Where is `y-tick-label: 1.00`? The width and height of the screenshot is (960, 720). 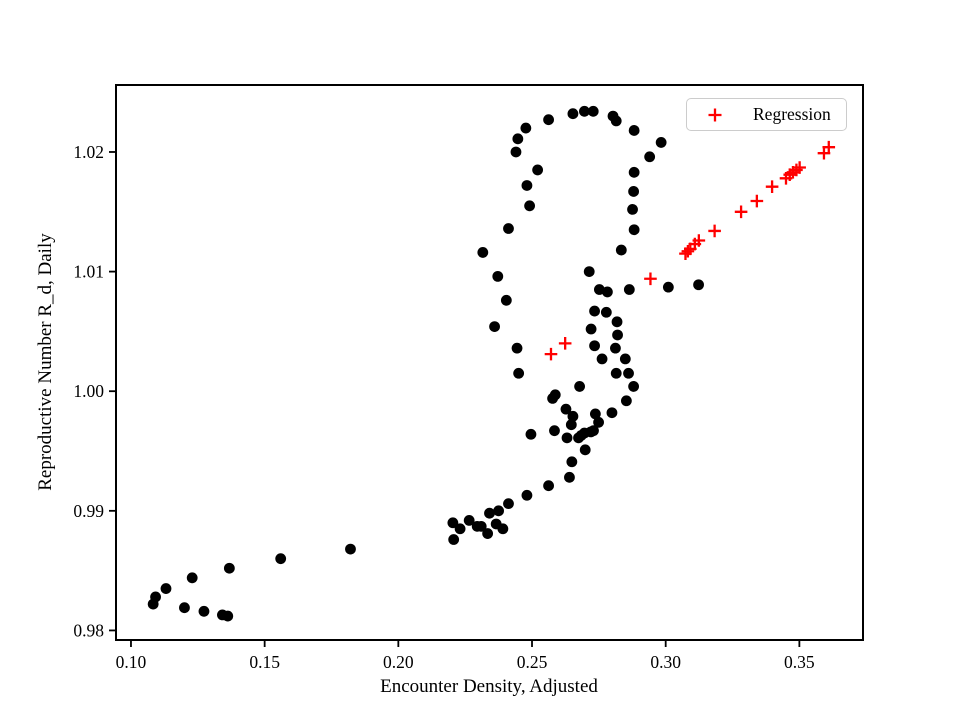
y-tick-label: 1.00 is located at coordinates (88, 391).